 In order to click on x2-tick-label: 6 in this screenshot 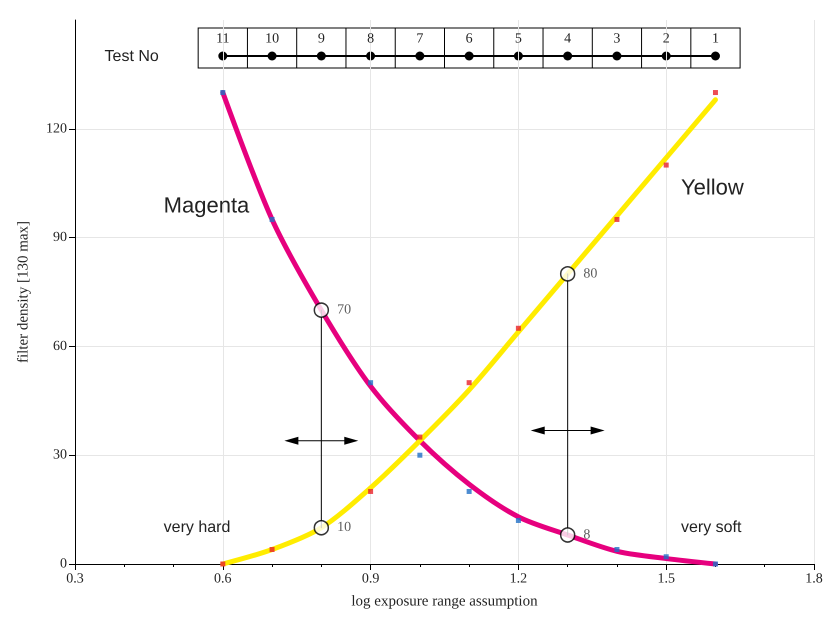, I will do `click(469, 39)`.